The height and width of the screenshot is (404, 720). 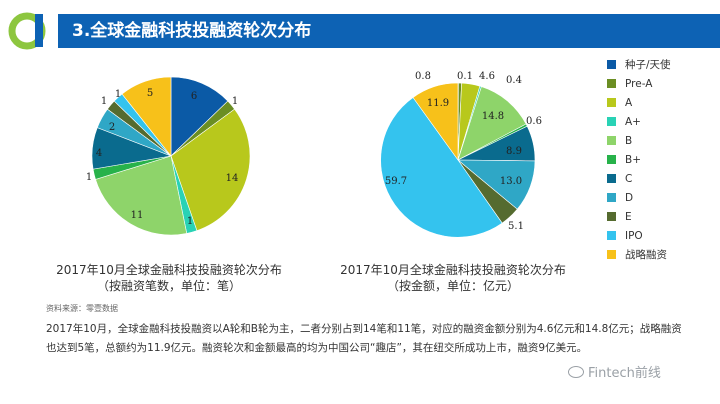 What do you see at coordinates (619, 217) in the screenshot?
I see `legend-item: E` at bounding box center [619, 217].